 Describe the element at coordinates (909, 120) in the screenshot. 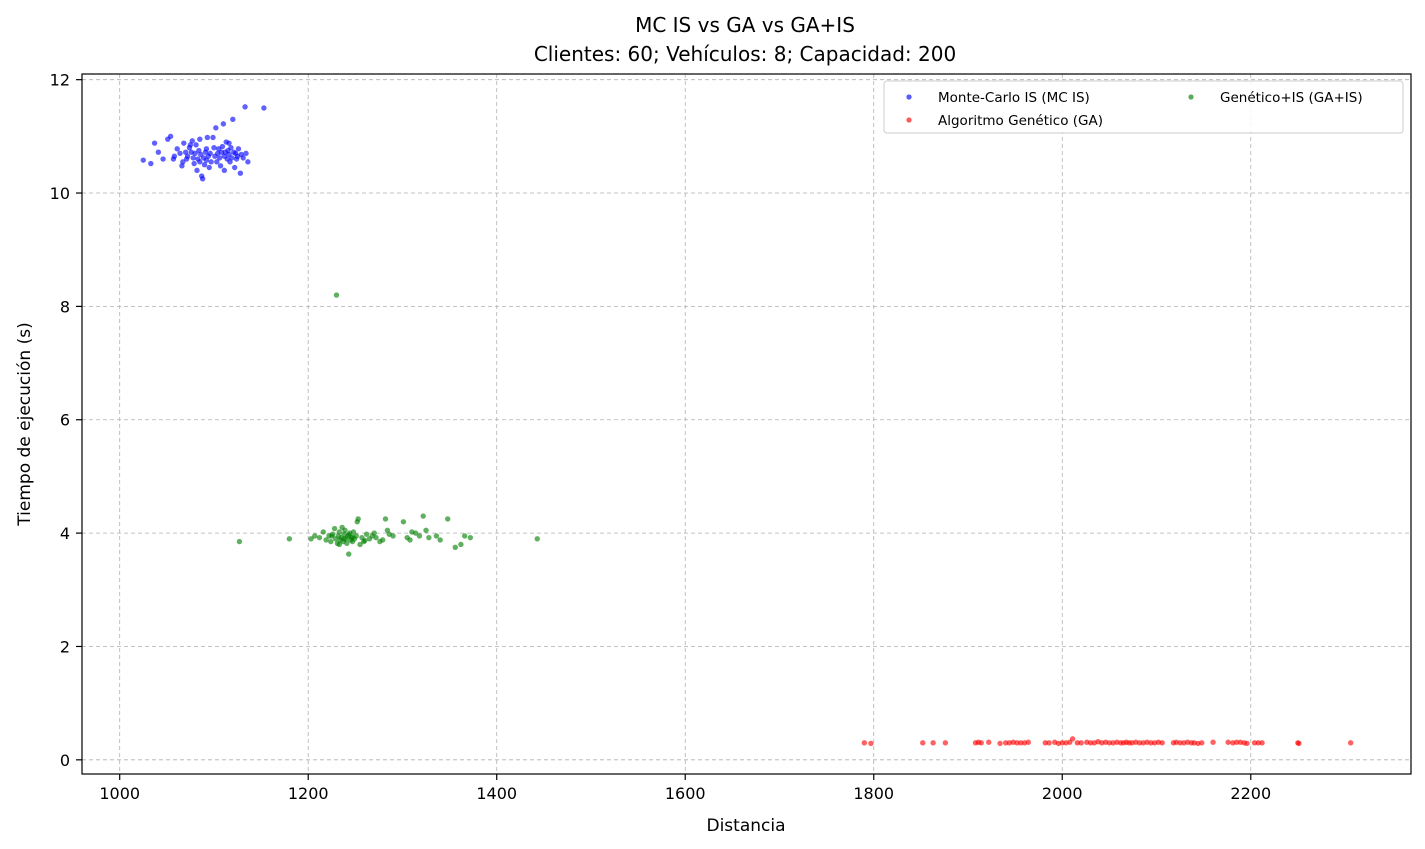

I see `legend-marker-ga` at that location.